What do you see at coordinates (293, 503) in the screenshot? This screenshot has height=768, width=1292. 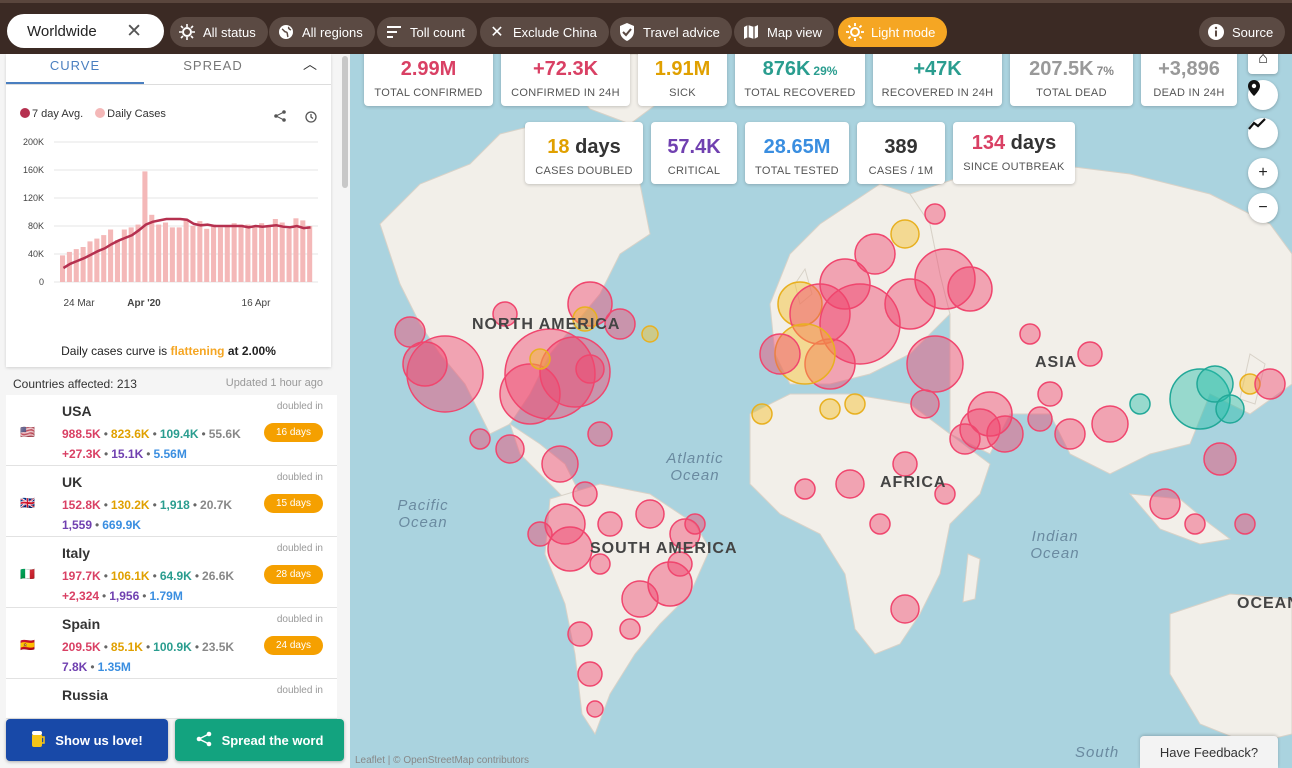 I see `doubled-days-badge: 15 days` at bounding box center [293, 503].